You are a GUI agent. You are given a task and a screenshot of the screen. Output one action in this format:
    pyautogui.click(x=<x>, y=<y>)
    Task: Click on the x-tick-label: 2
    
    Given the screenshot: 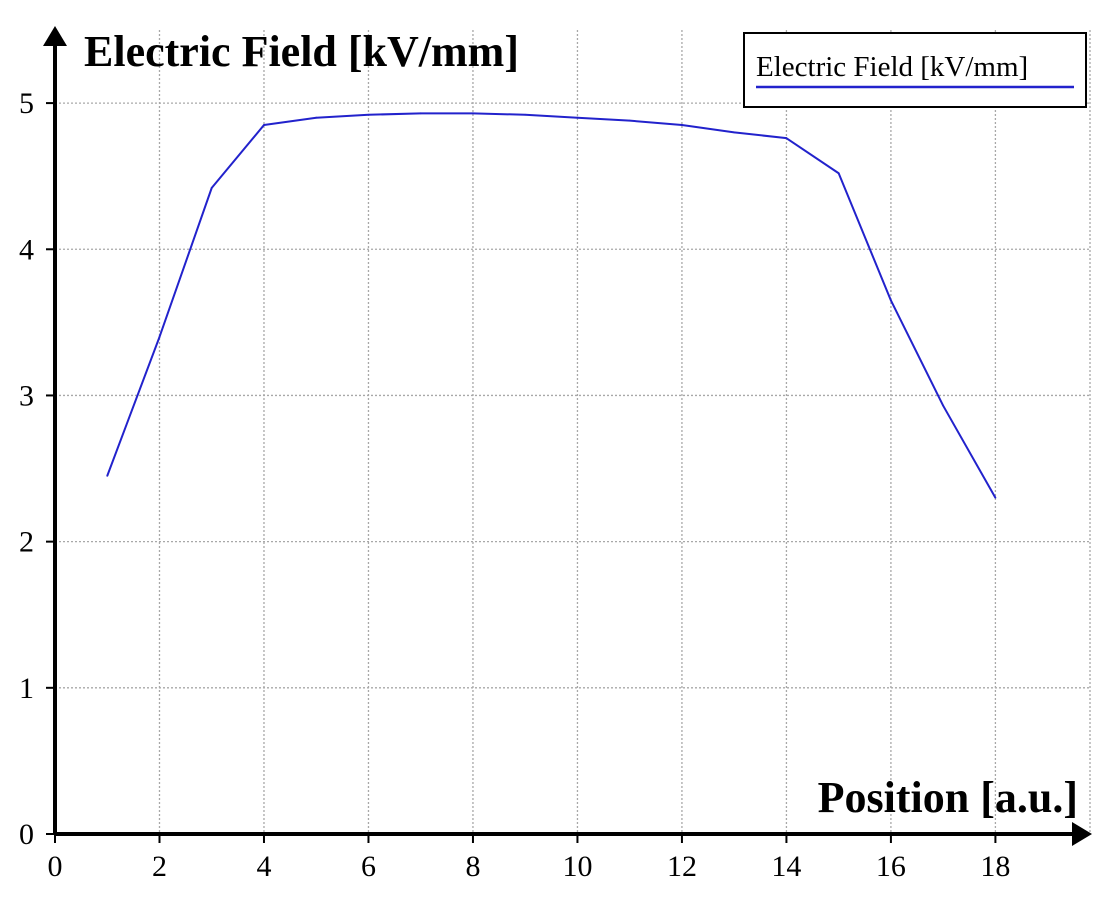 What is the action you would take?
    pyautogui.click(x=159, y=866)
    